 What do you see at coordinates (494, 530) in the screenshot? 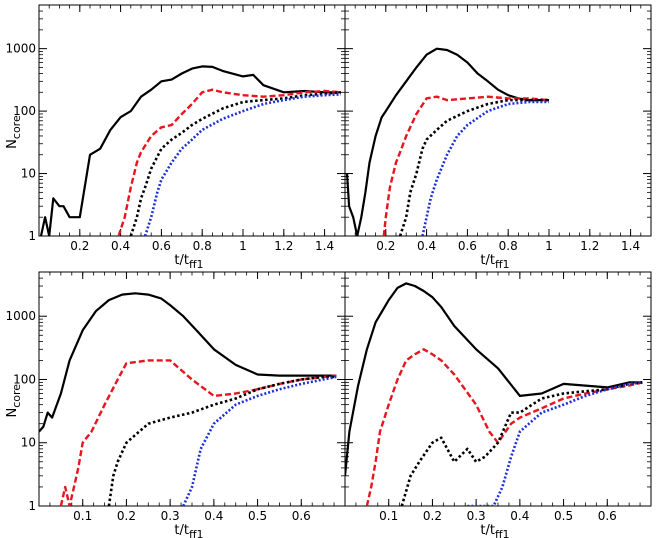
I see `panel-bottom-right-xlabel: t/tff1` at bounding box center [494, 530].